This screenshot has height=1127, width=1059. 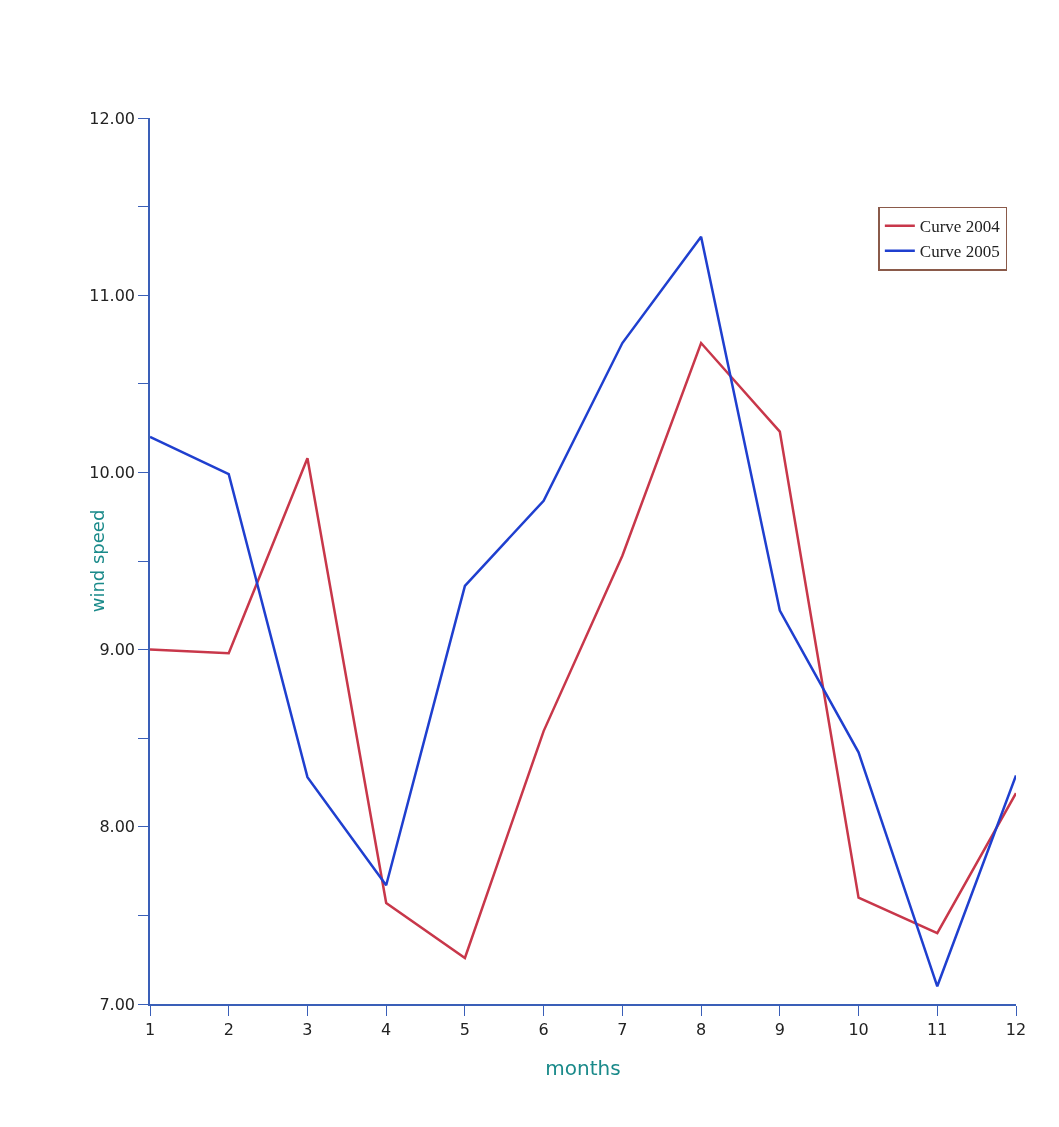 What do you see at coordinates (97, 561) in the screenshot?
I see `y-axis-title: wind speed` at bounding box center [97, 561].